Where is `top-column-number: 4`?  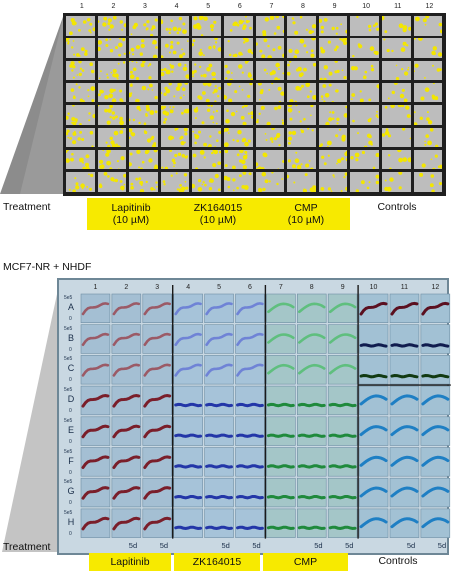 top-column-number: 4 is located at coordinates (176, 6).